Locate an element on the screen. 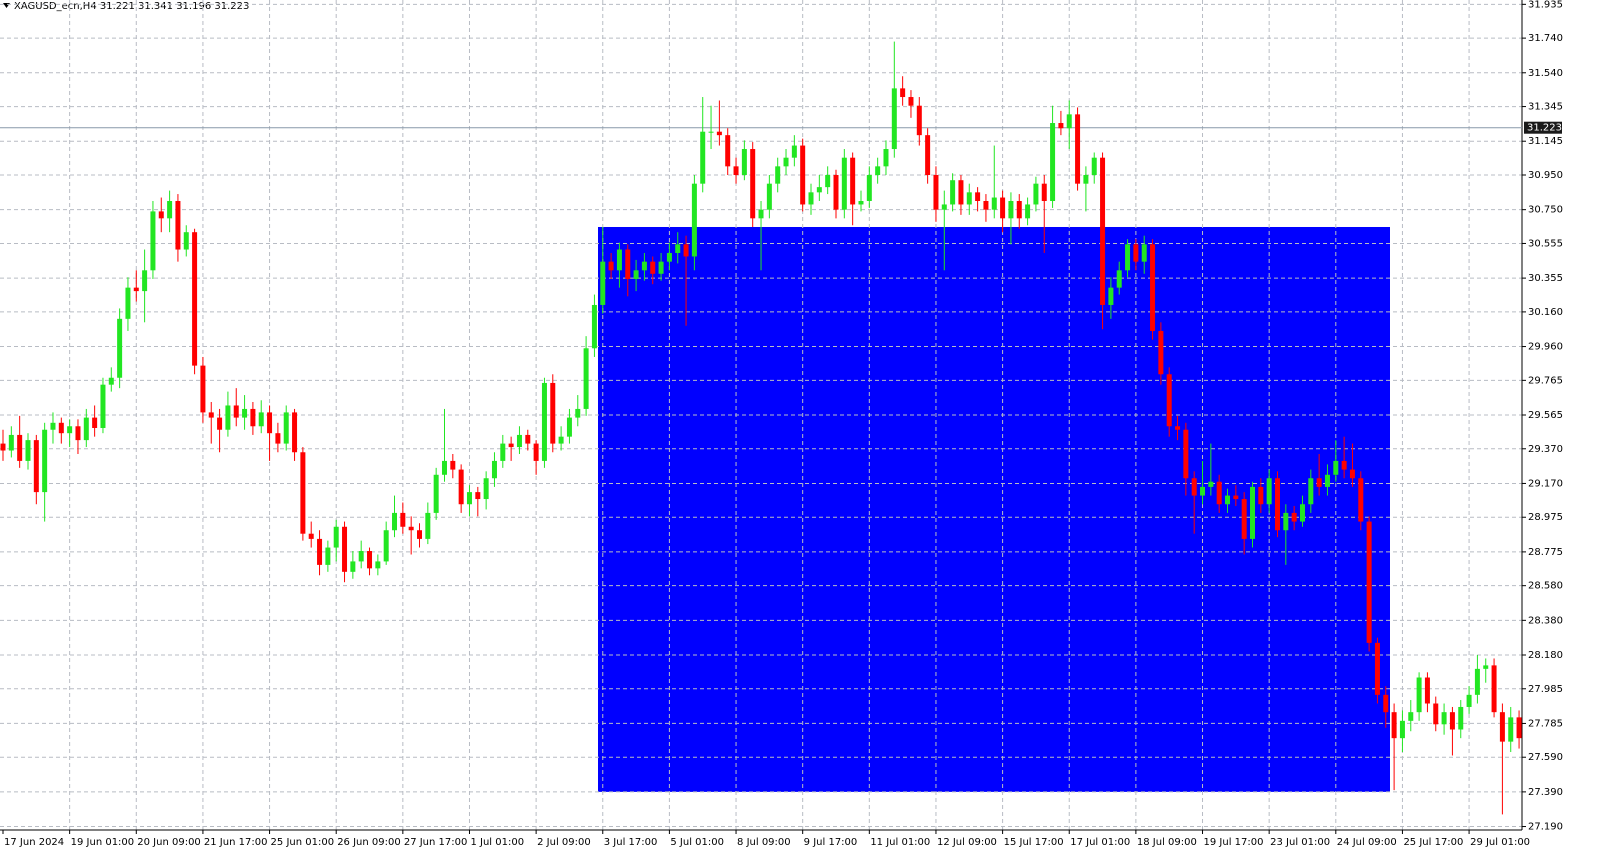  y-tick-label: 28.580 is located at coordinates (1545, 586).